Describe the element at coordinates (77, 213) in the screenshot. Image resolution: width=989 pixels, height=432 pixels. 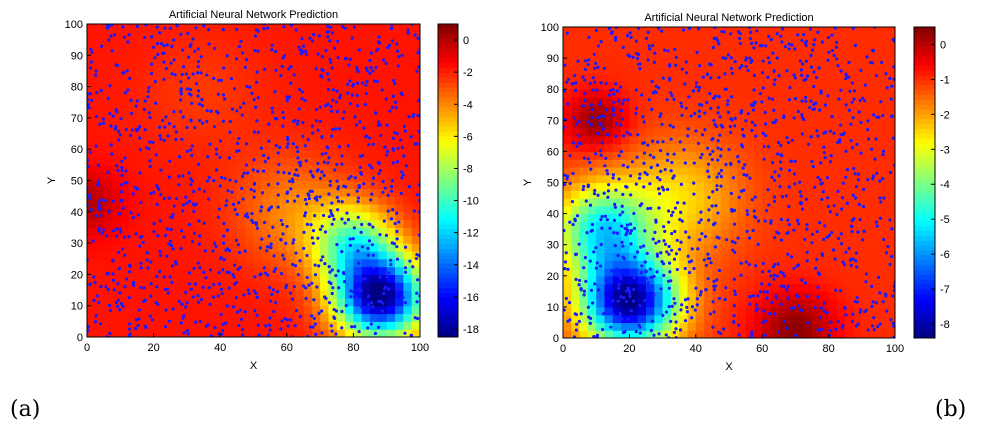
I see `y-tick-label: 40` at that location.